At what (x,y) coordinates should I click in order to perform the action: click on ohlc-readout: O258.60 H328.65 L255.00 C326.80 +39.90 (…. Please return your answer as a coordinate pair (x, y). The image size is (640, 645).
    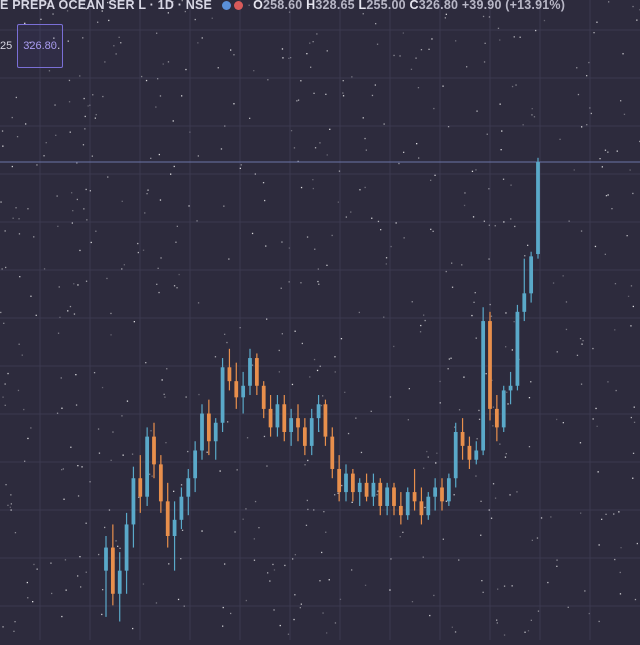
    Looking at the image, I should click on (409, 6).